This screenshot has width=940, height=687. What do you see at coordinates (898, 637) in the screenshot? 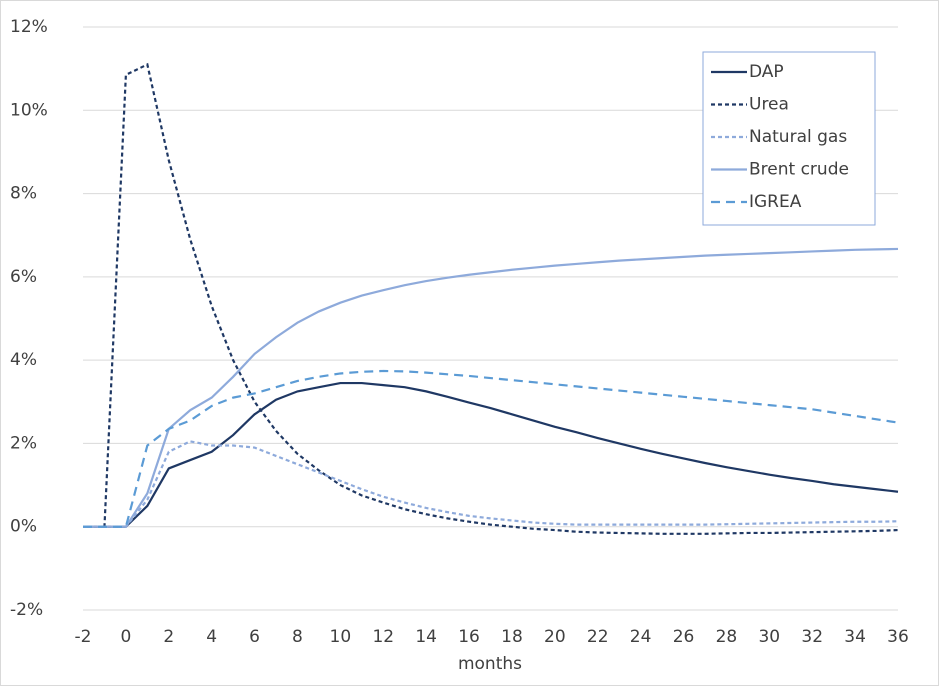
I see `x-tick-label: 36` at bounding box center [898, 637].